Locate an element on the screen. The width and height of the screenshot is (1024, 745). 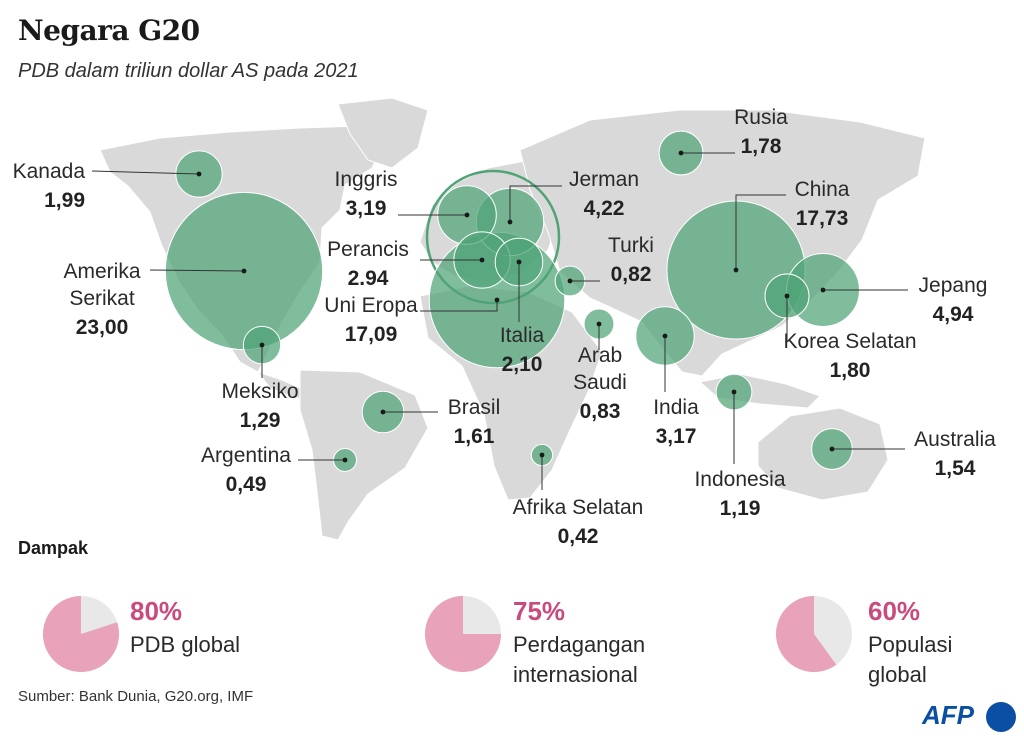
label-name-arab-saudi-1: Arab is located at coordinates (600, 355).